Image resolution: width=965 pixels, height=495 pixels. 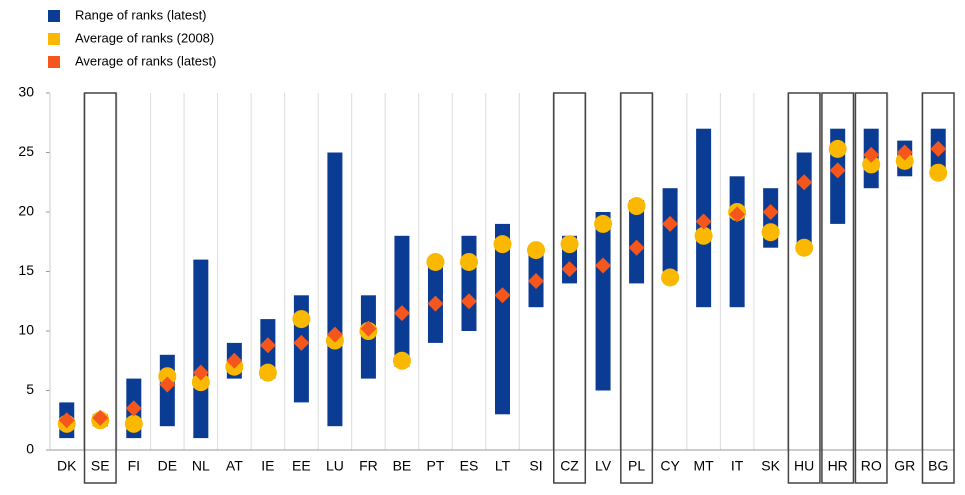 I want to click on y-tick-label: 10, so click(x=26, y=330).